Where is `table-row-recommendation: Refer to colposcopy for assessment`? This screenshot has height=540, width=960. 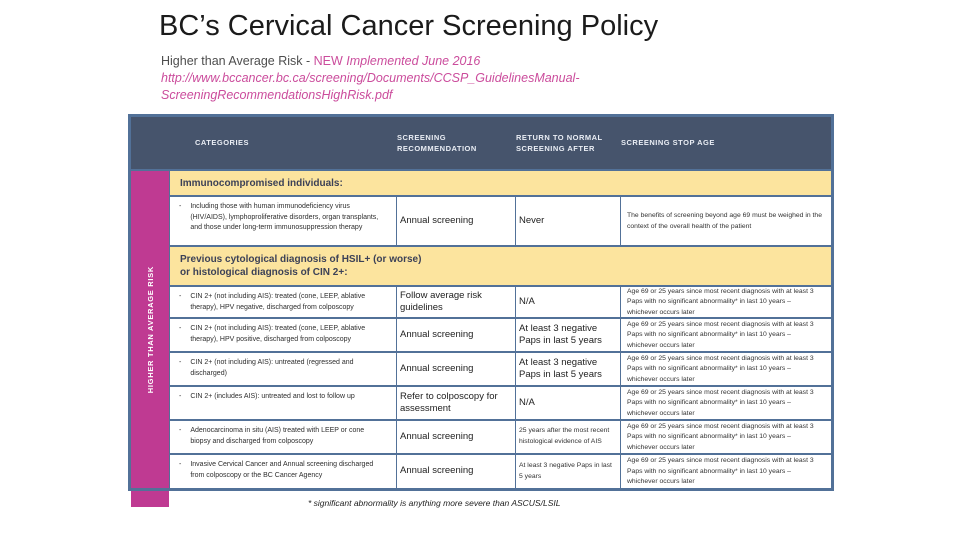
table-row-recommendation: Refer to colposcopy for assessment is located at coordinates (456, 403).